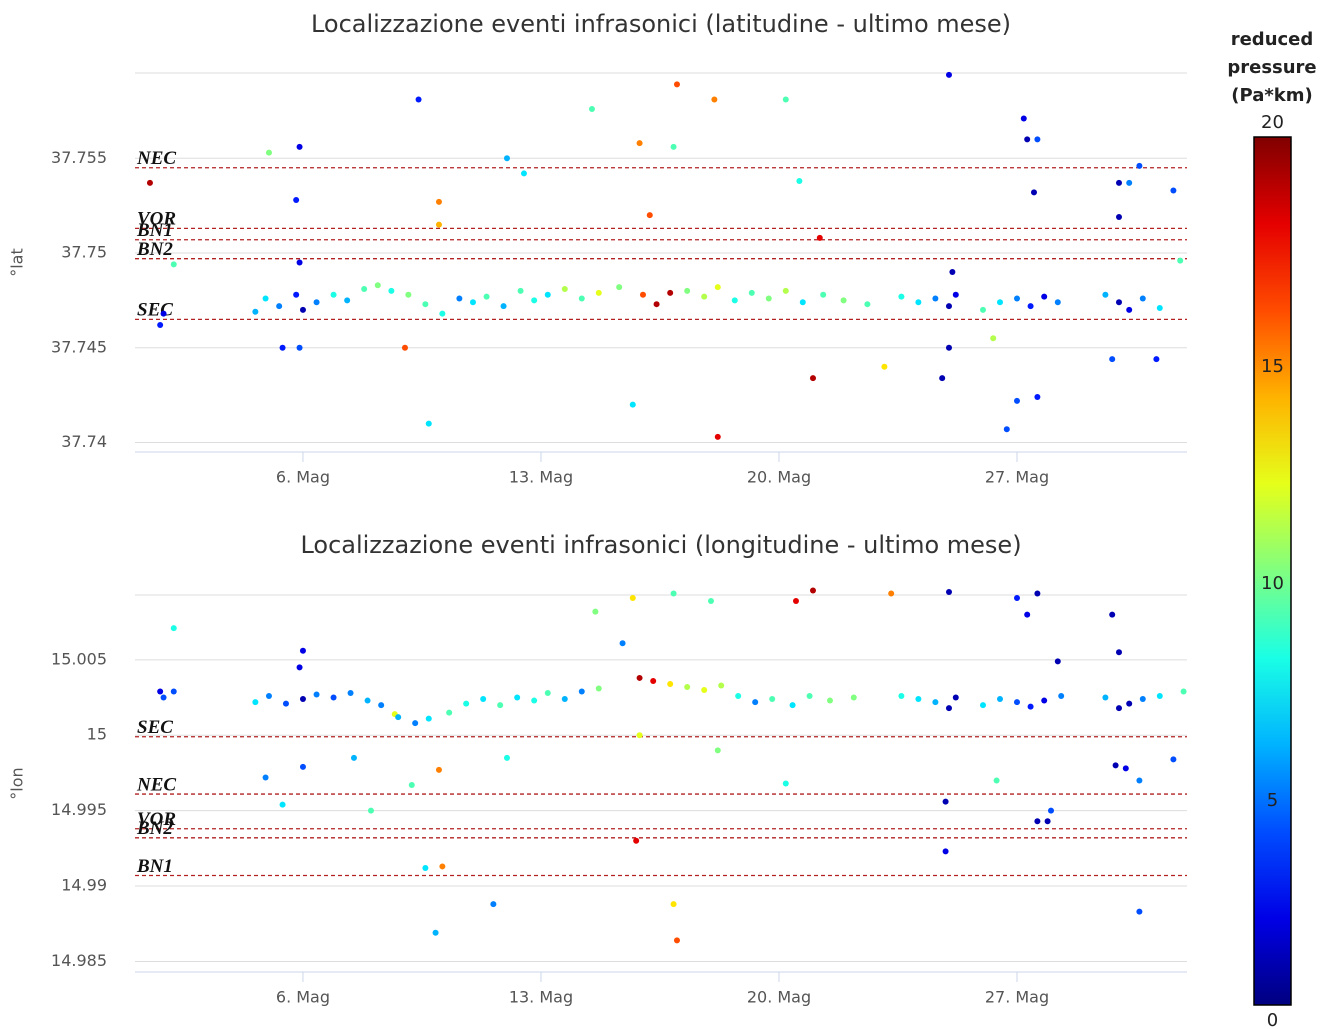  I want to click on x-tick-label: 6. Mag, so click(303, 477).